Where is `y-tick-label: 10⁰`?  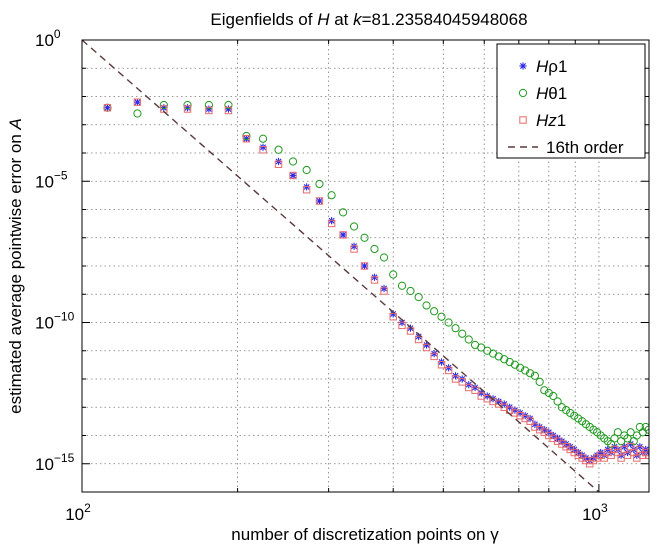 y-tick-label: 10⁰ is located at coordinates (48, 38).